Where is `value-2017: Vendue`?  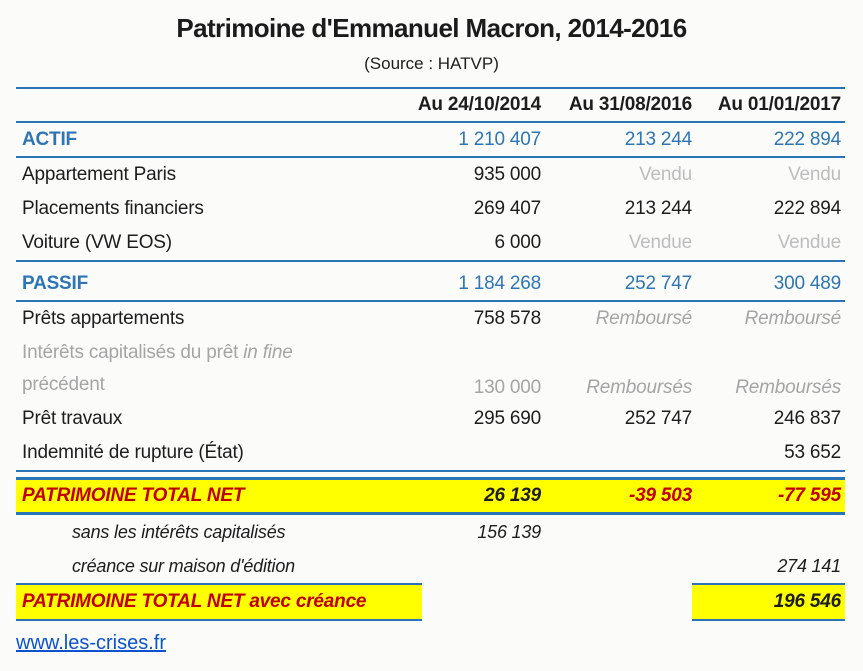 value-2017: Vendue is located at coordinates (809, 242).